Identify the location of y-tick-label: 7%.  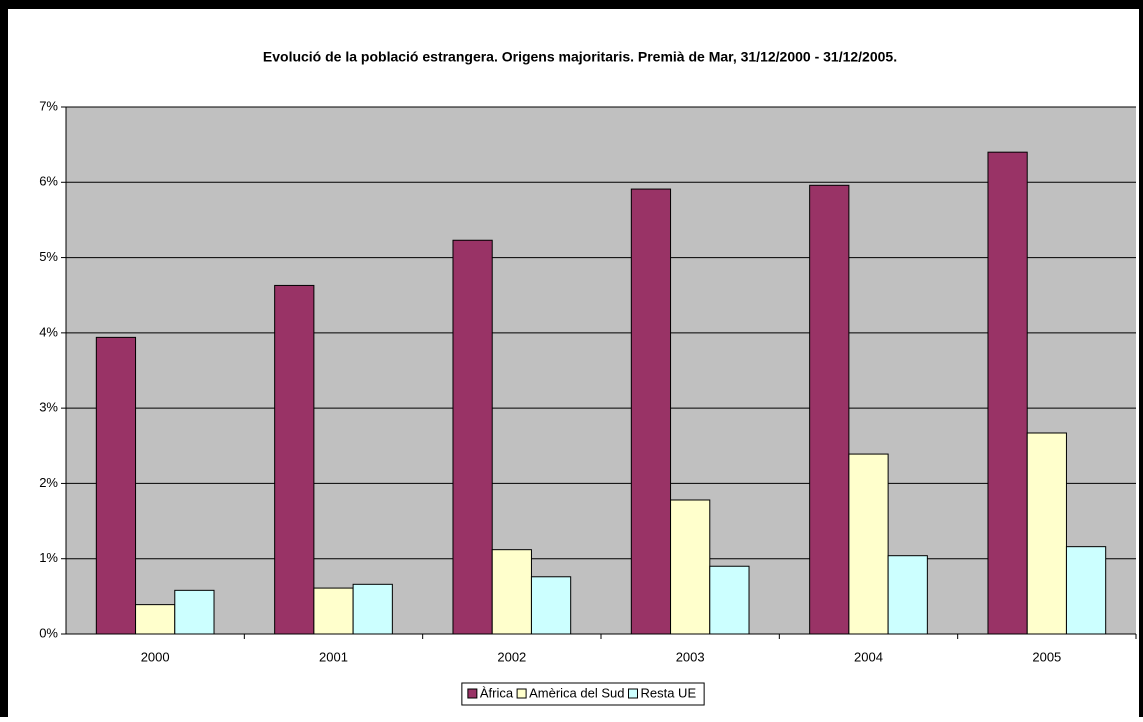
(48, 105).